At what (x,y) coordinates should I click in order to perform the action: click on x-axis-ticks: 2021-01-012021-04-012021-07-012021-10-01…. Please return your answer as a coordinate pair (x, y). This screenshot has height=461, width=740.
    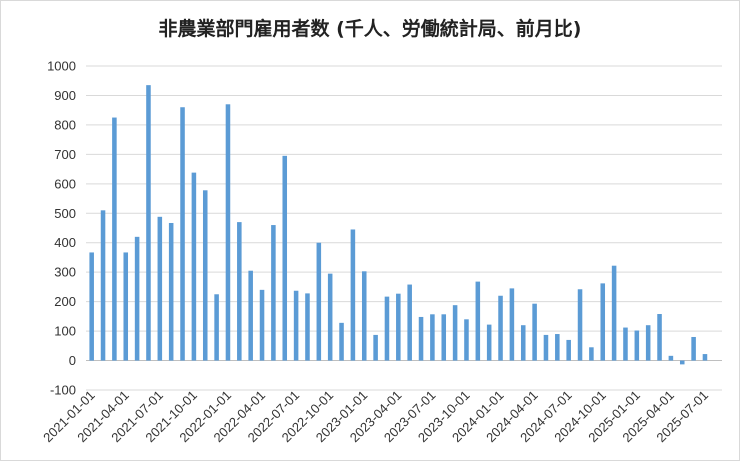
    Looking at the image, I should click on (375, 417).